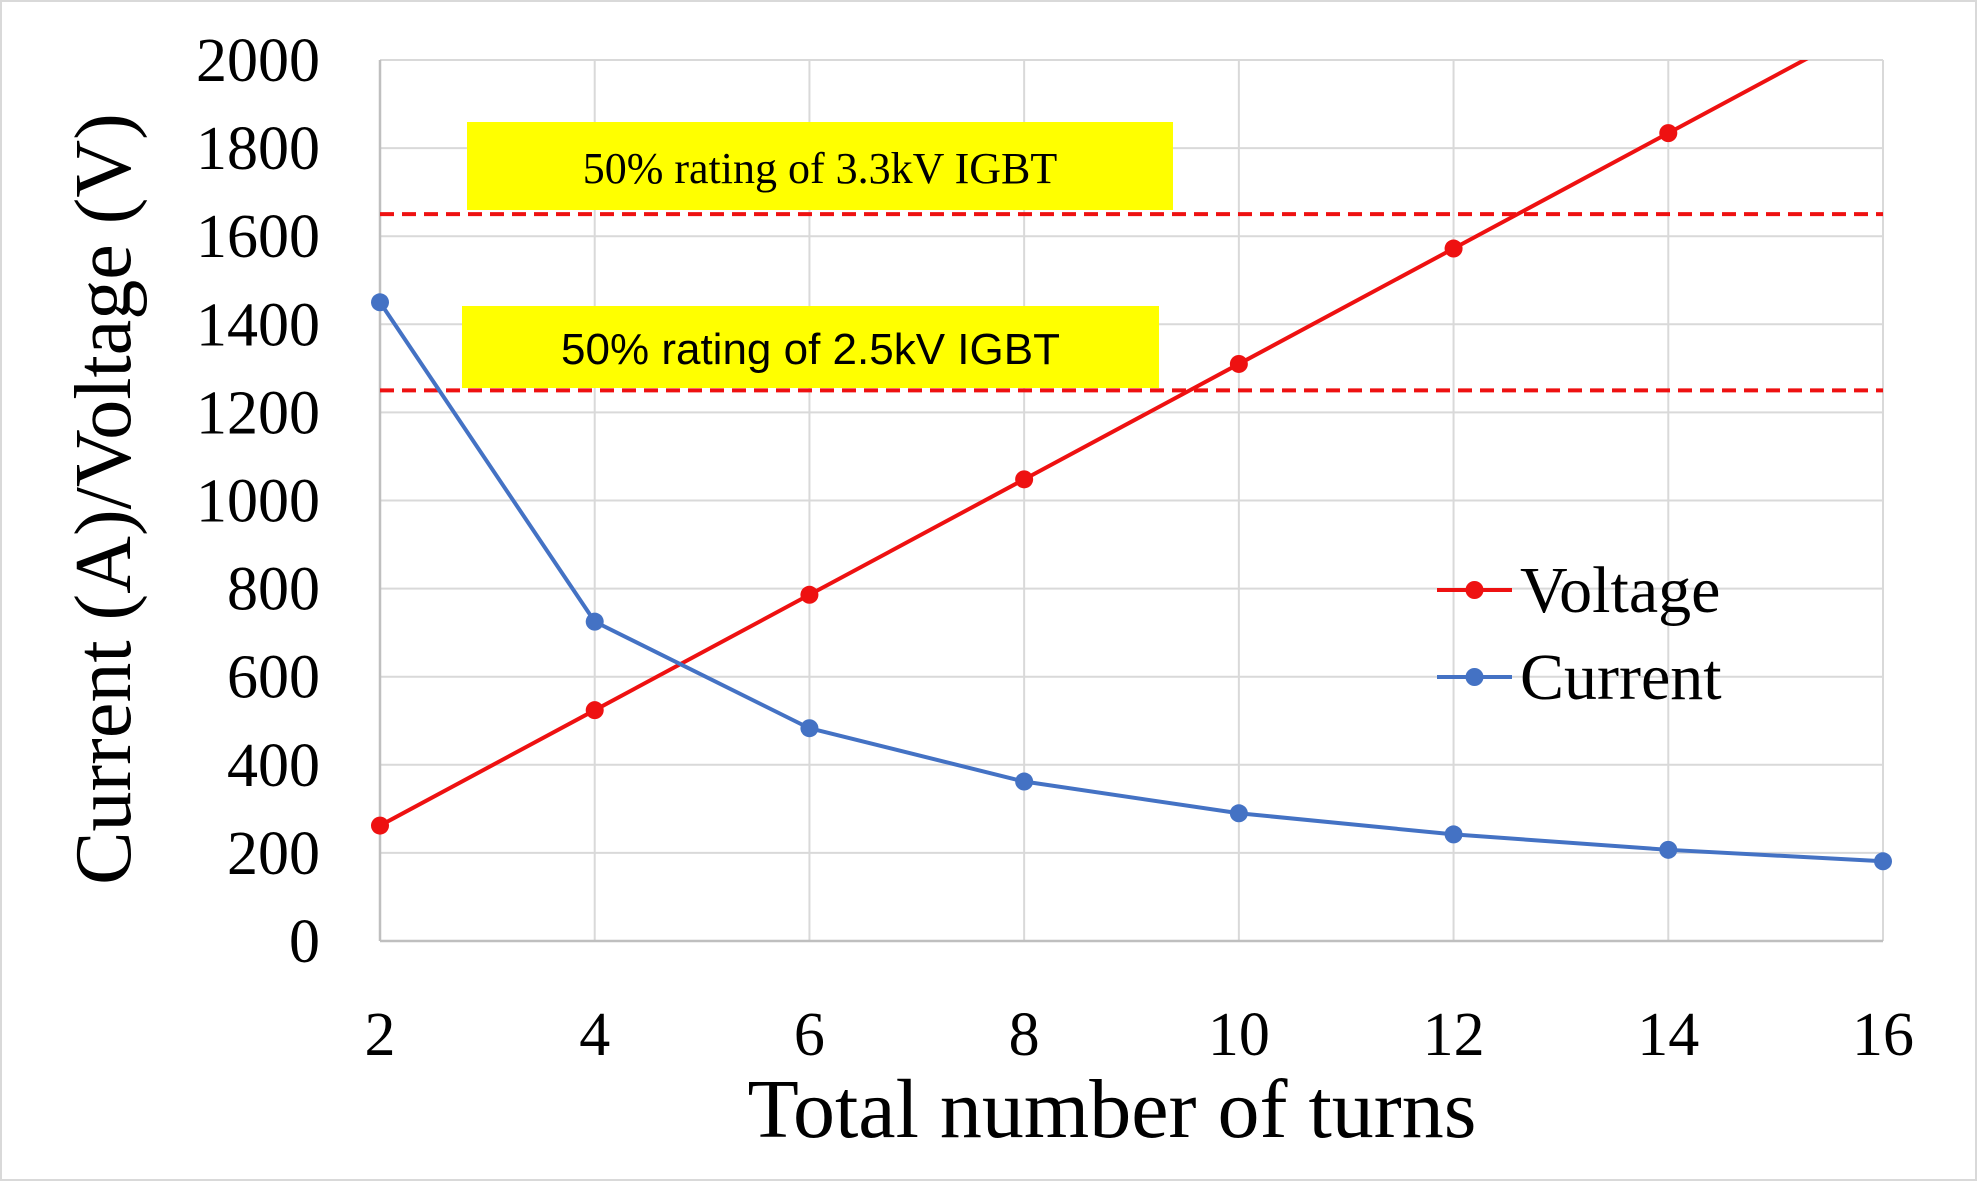 This screenshot has width=1977, height=1181. Describe the element at coordinates (258, 237) in the screenshot. I see `y-tick-label: 1600` at that location.